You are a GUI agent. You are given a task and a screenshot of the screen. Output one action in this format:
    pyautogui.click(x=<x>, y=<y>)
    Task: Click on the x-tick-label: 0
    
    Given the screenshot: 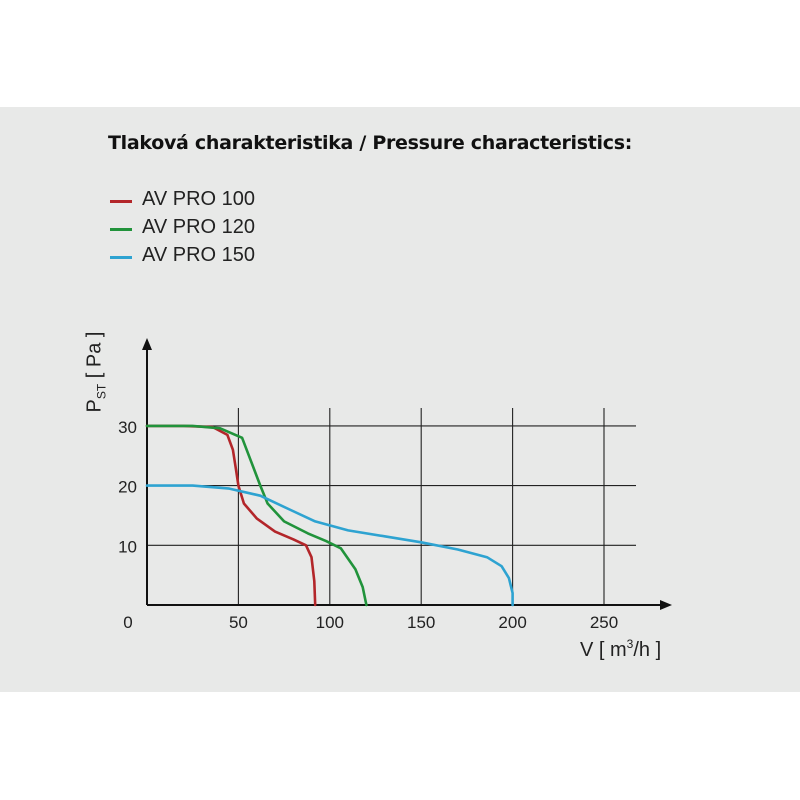 What is the action you would take?
    pyautogui.click(x=127, y=622)
    